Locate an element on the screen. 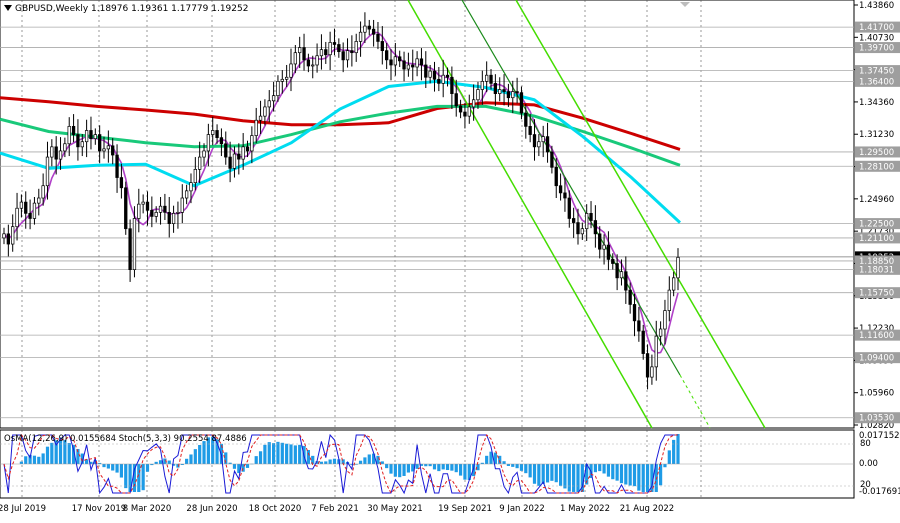  time-label-0: 28 Jul 2019 is located at coordinates (23, 509).